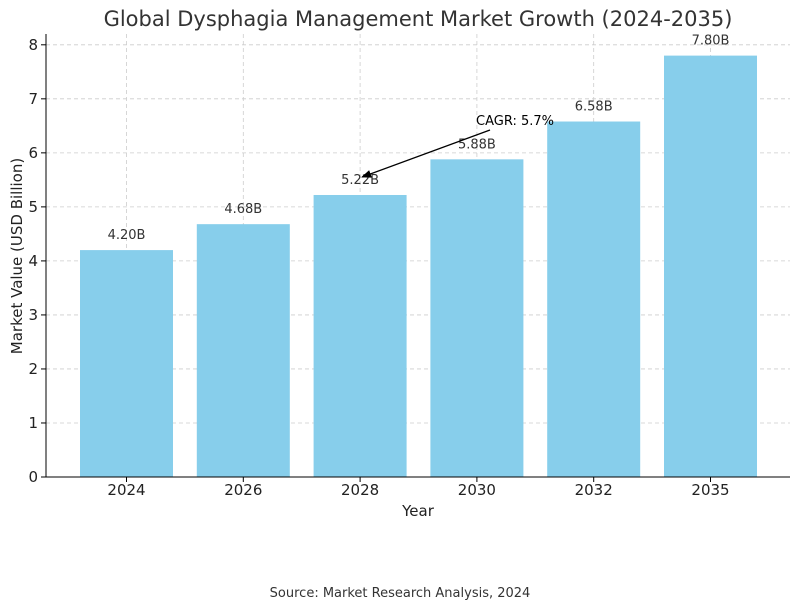  I want to click on x-tick-label: 2035, so click(710, 490).